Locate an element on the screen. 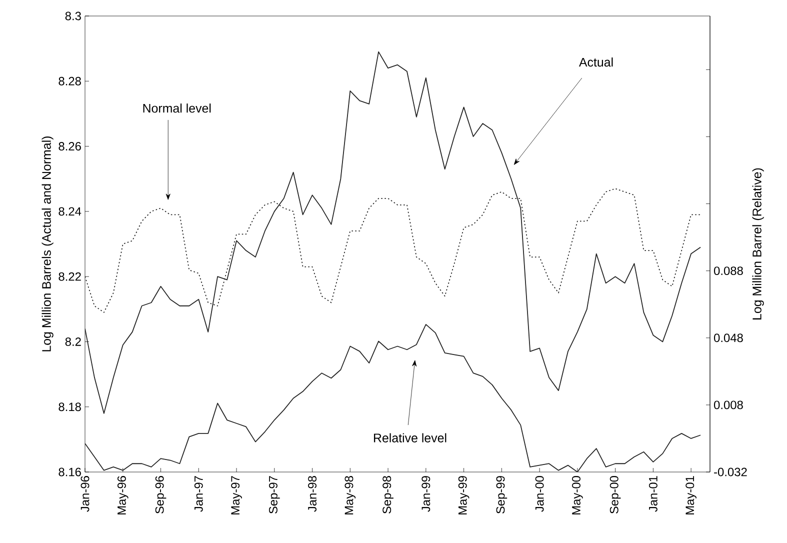 This screenshot has height=543, width=787. x-tick-label: Sep-98 is located at coordinates (388, 495).